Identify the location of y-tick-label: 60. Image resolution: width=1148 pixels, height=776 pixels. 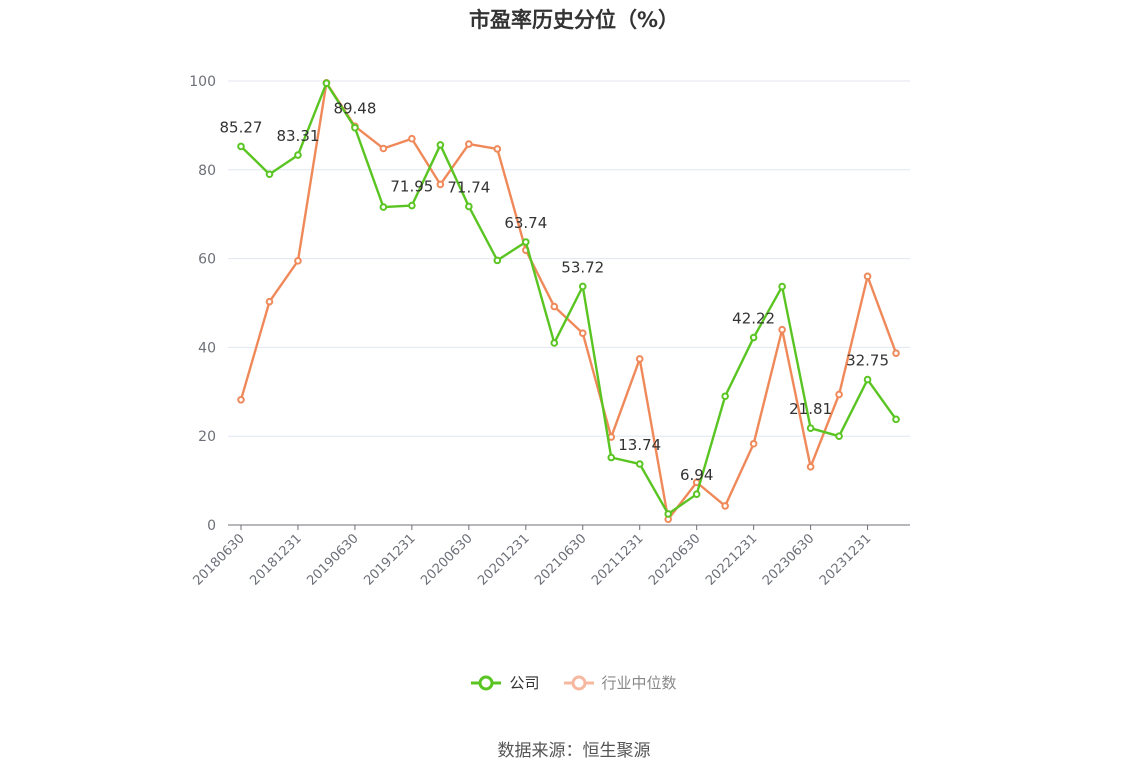
(207, 260).